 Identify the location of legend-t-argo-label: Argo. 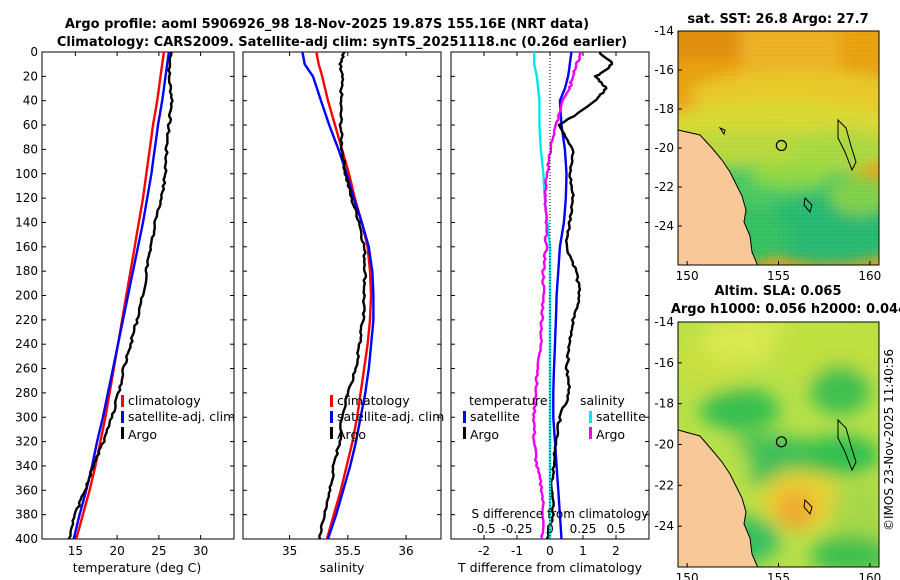
(484, 434).